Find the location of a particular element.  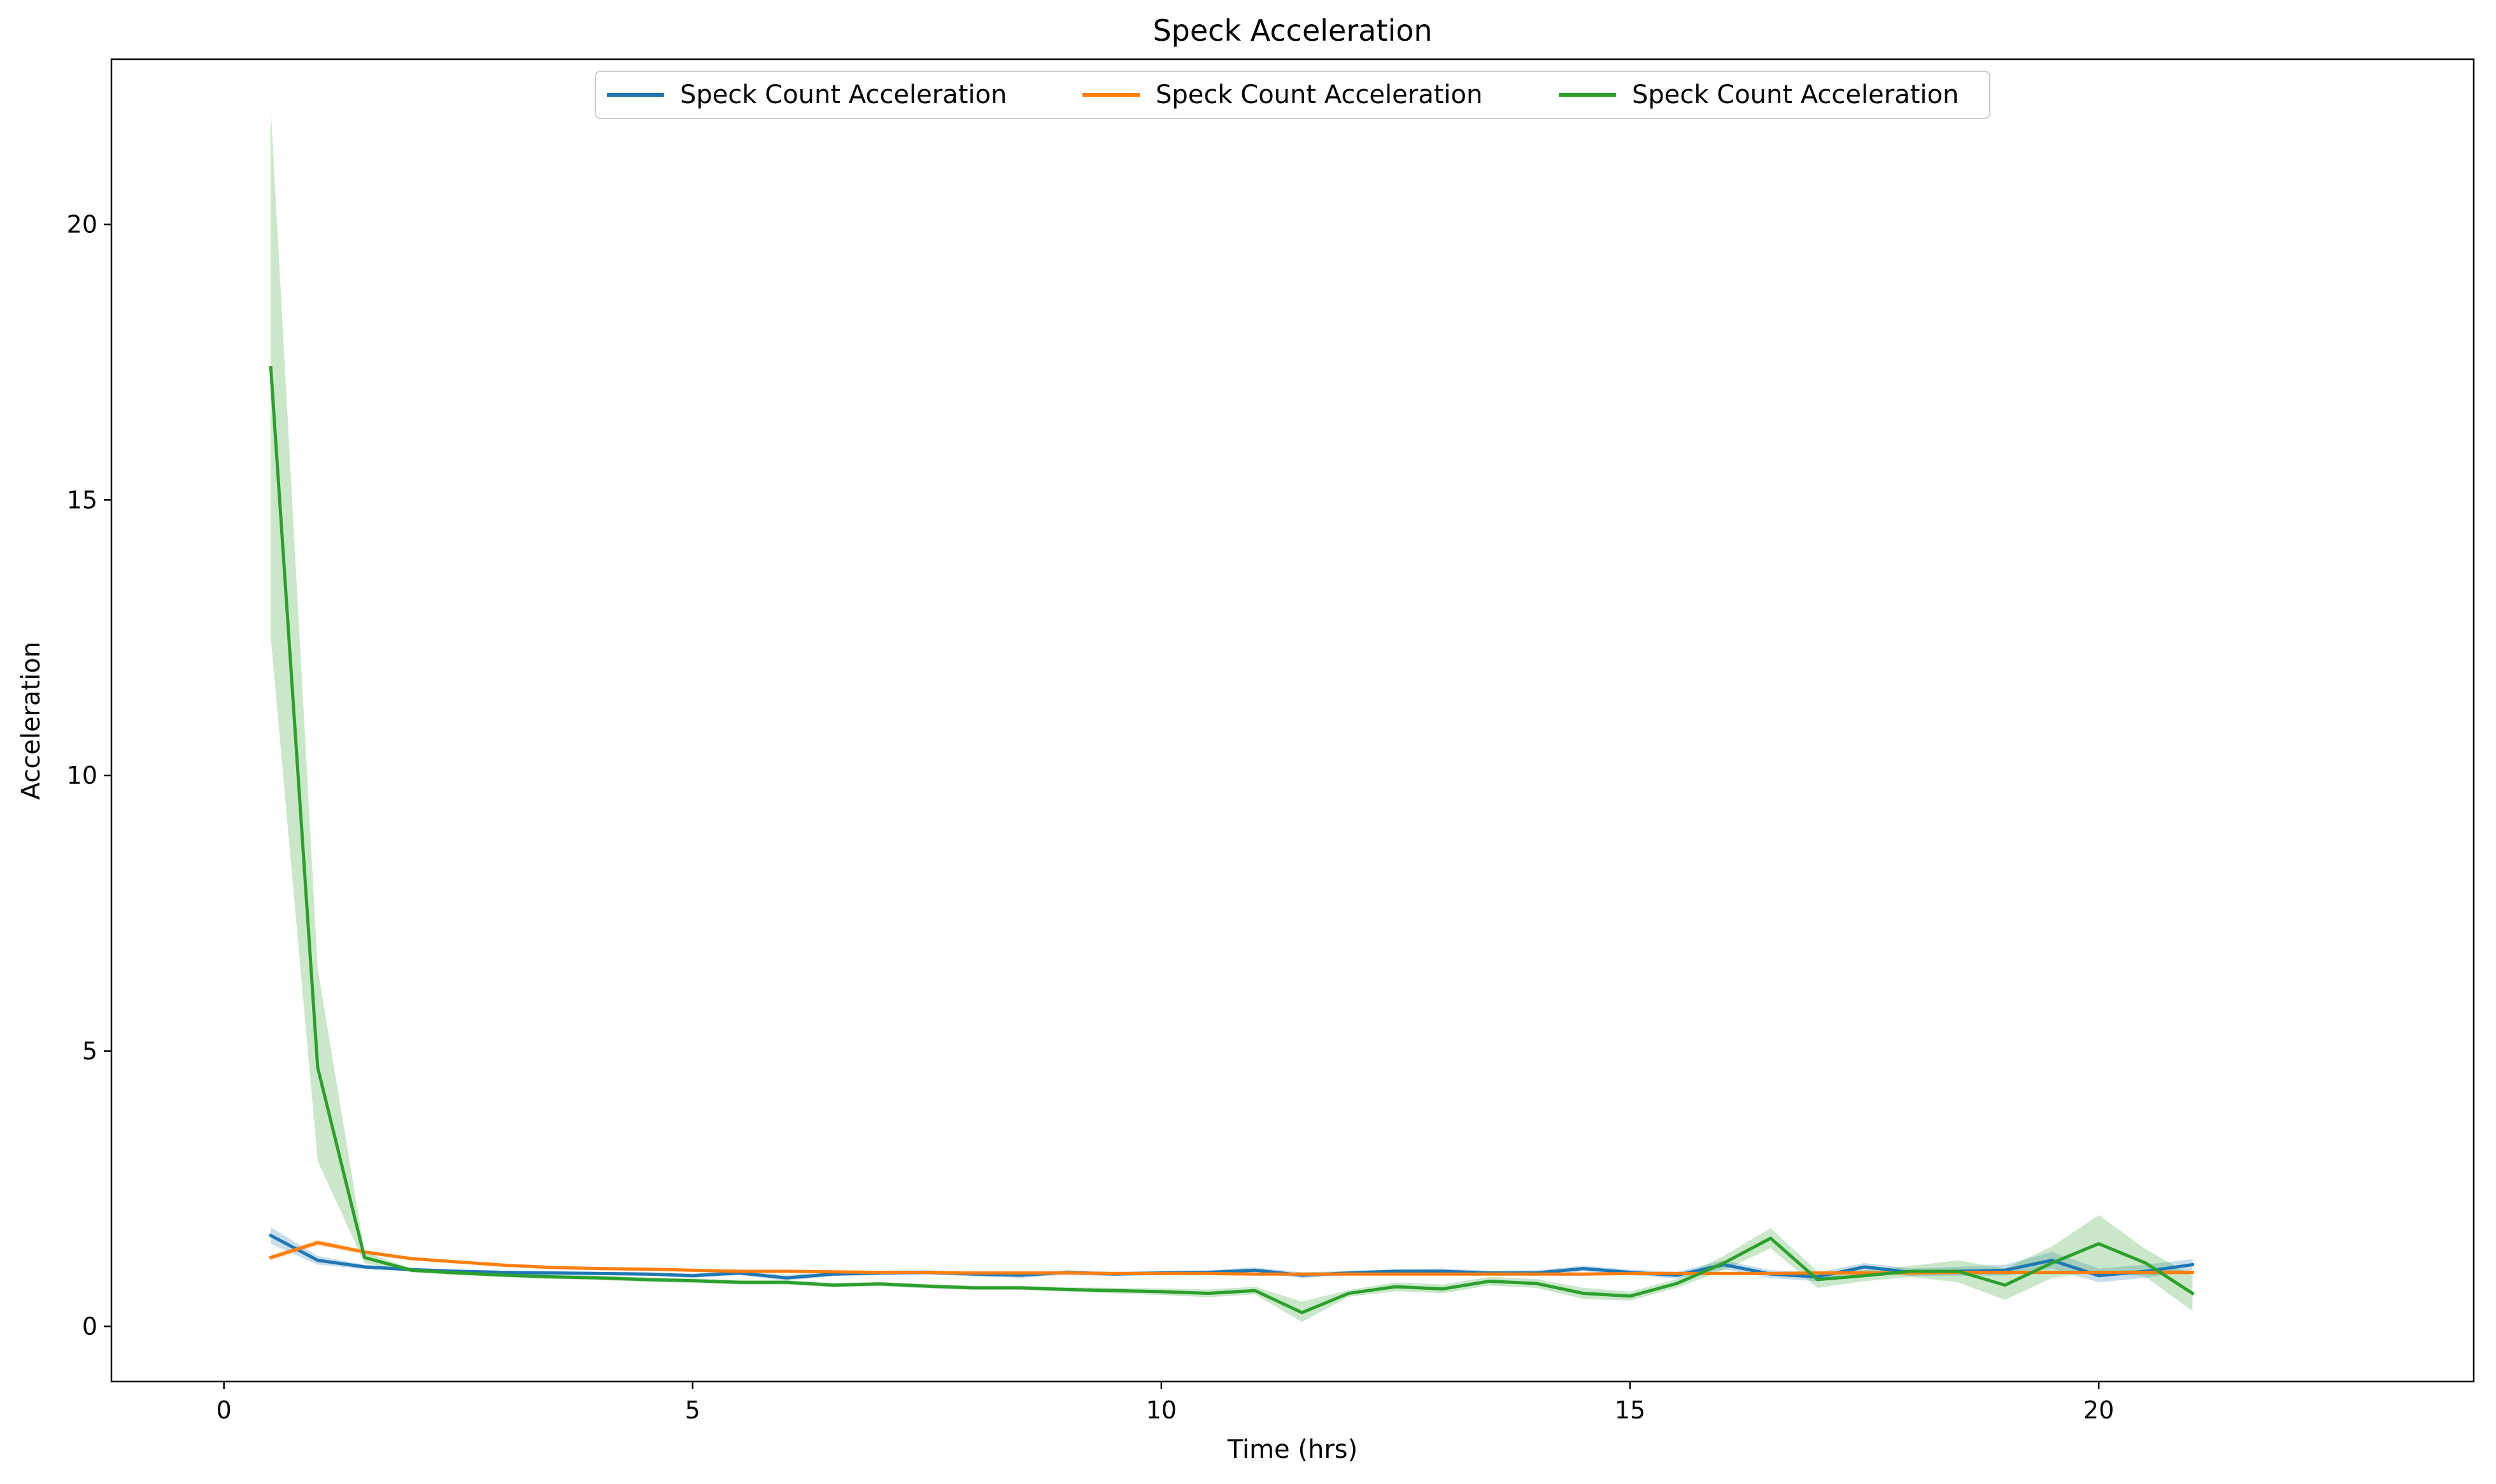

legend-frame is located at coordinates (1292, 95).